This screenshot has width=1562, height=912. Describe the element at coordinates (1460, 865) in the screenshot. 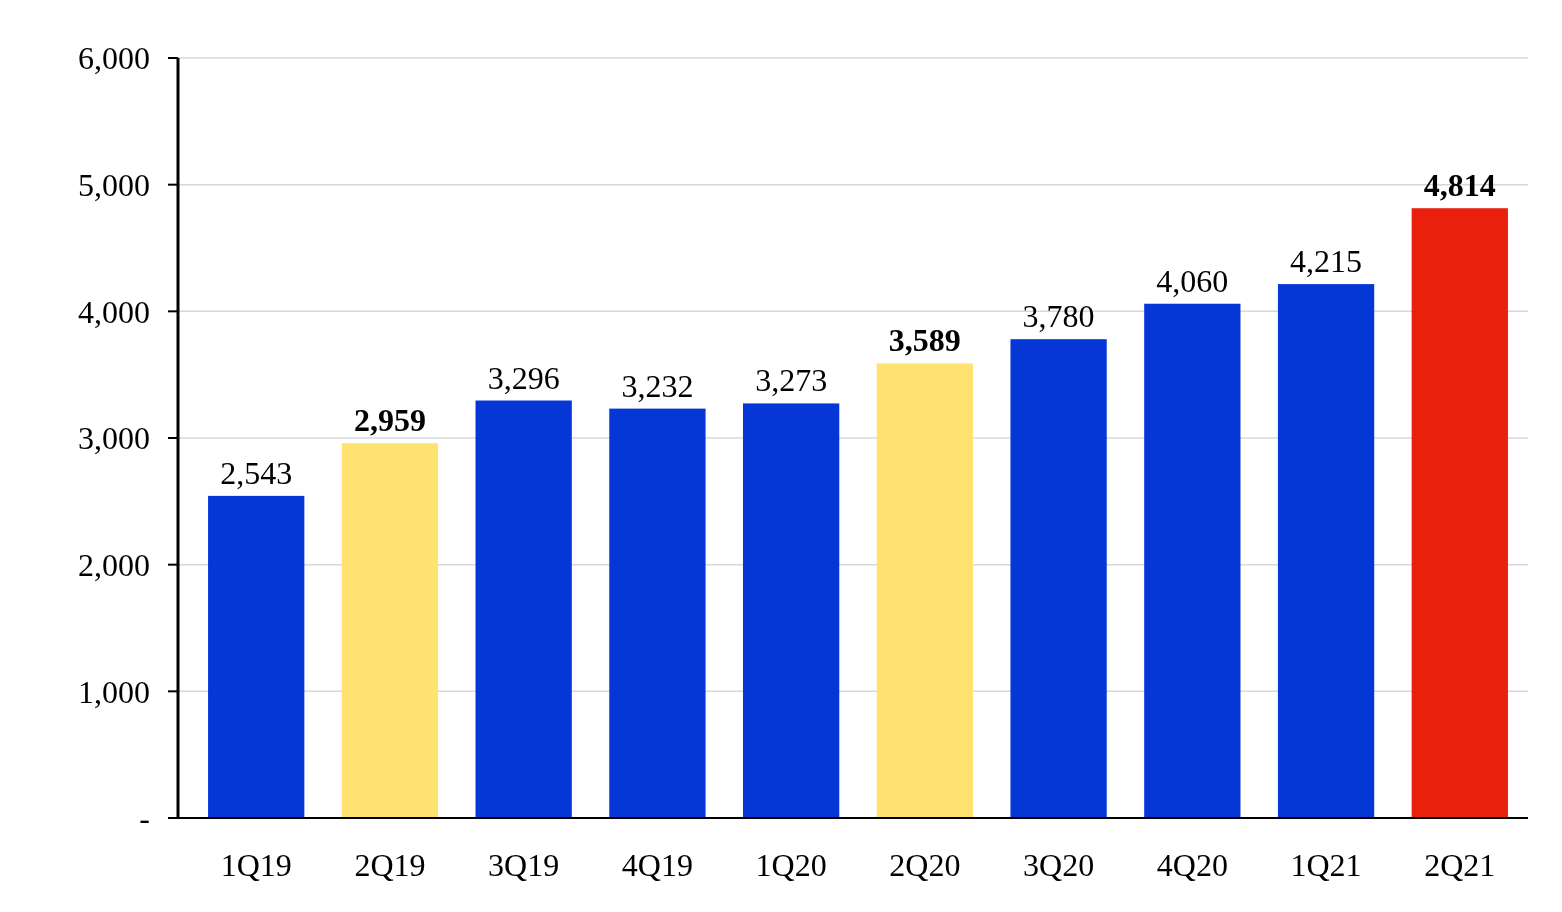

I see `x-tick-label: 2Q21` at that location.